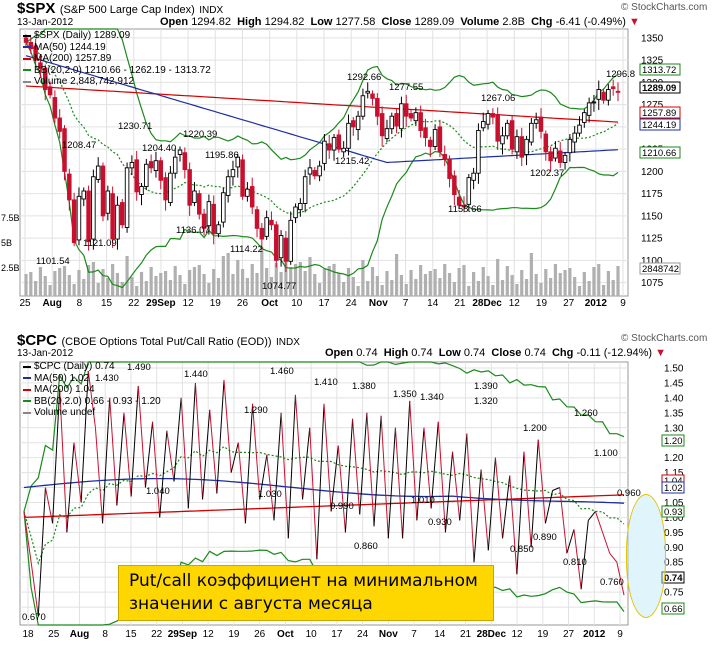  Describe the element at coordinates (545, 537) in the screenshot. I see `cpc-point-label: 0.890` at that location.